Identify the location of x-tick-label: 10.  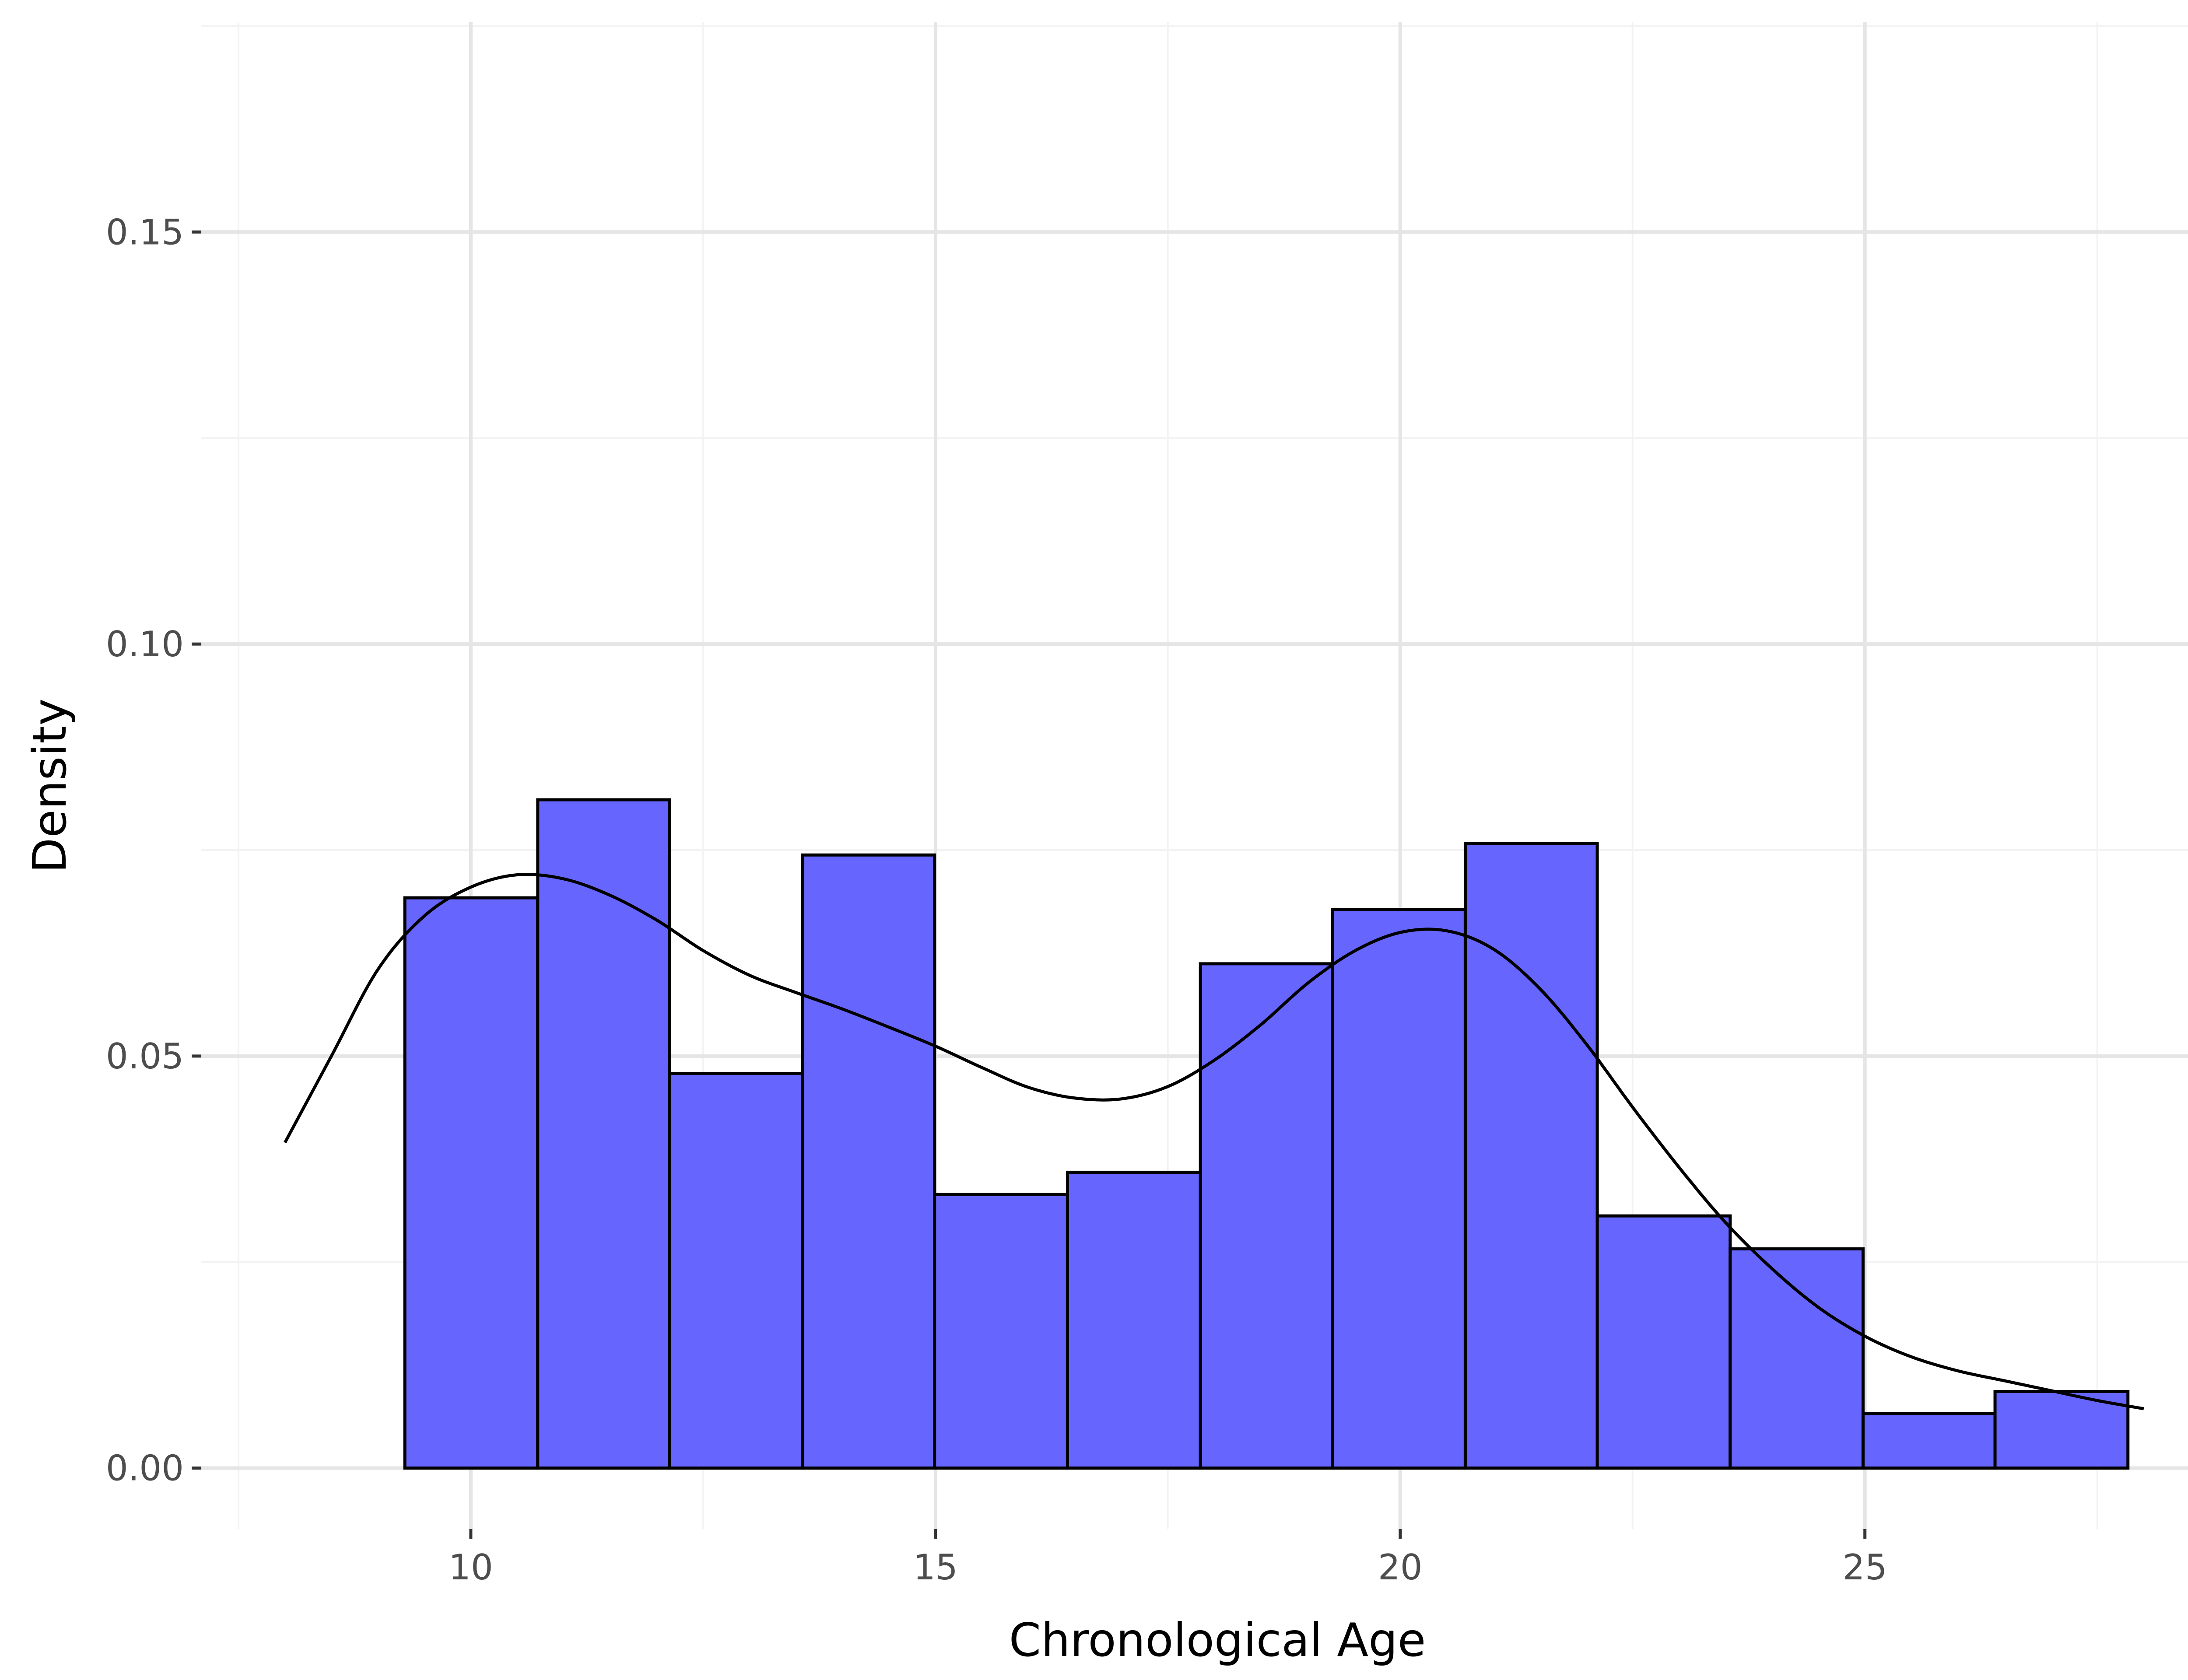
(471, 1567).